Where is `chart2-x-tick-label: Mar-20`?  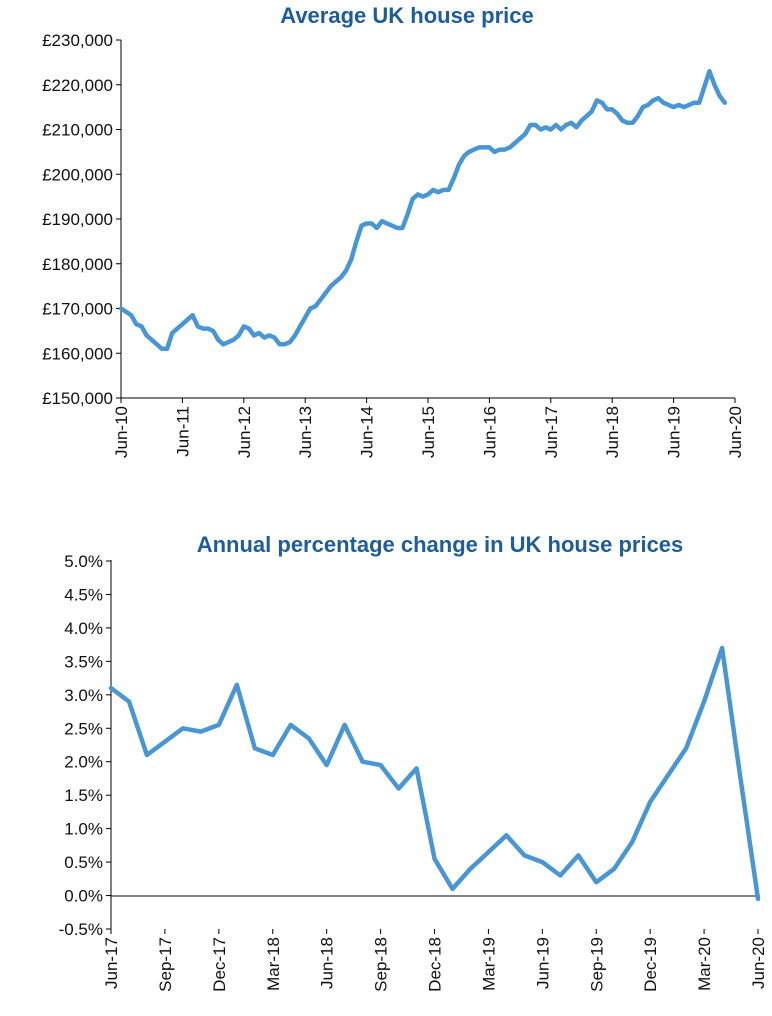 chart2-x-tick-label: Mar-20 is located at coordinates (704, 964).